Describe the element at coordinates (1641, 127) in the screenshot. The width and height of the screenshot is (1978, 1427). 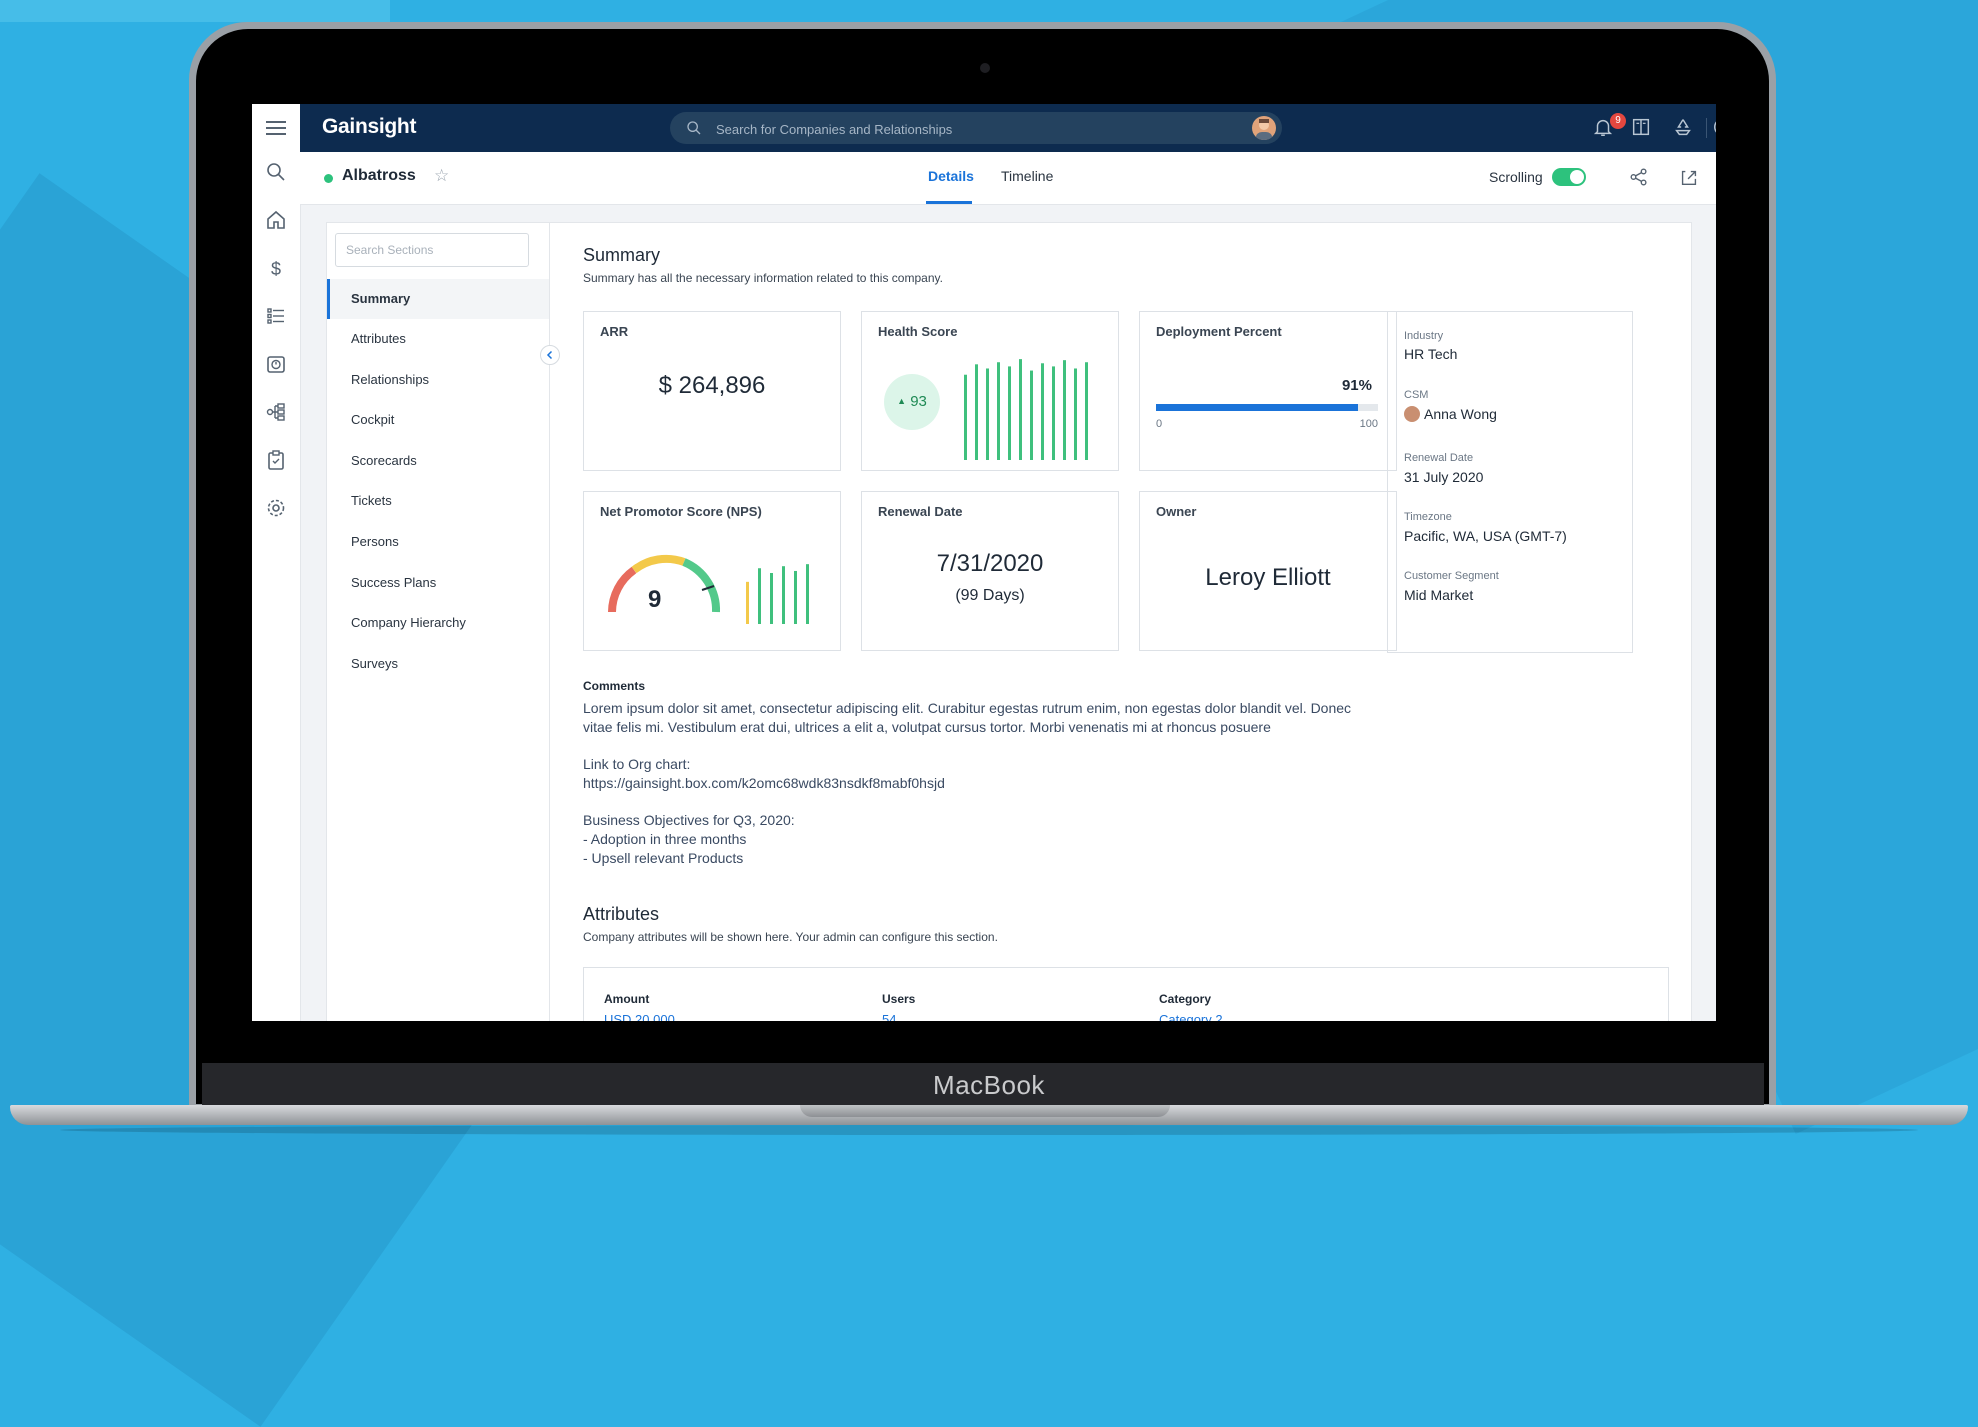
I see `book-icon` at that location.